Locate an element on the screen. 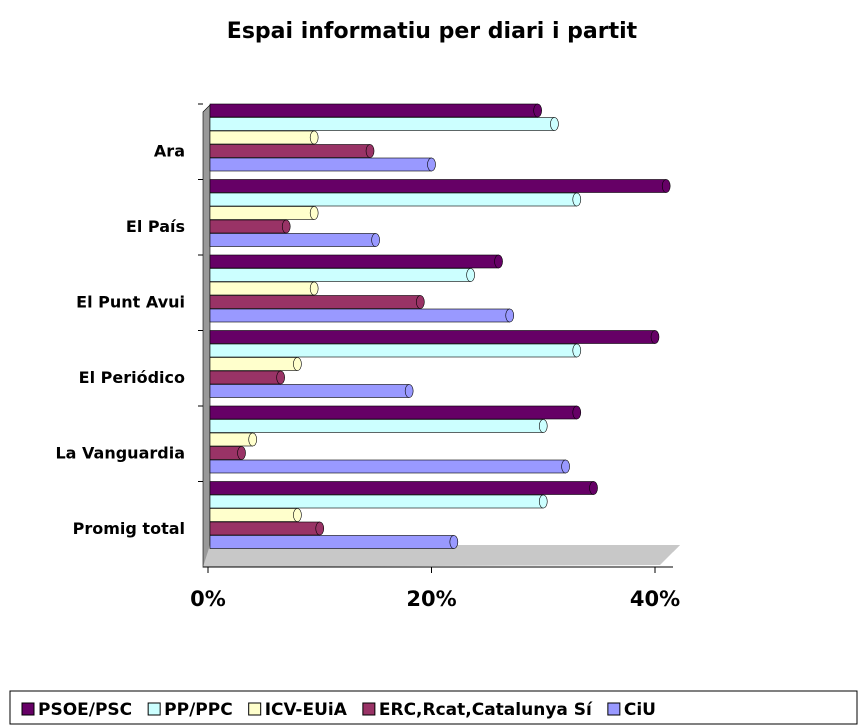  category-label: La Vanguardia is located at coordinates (120, 453).